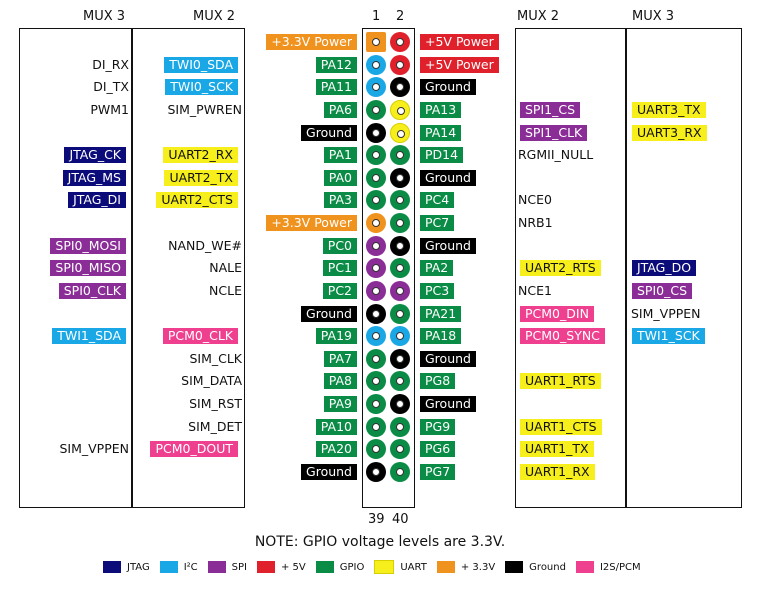 The height and width of the screenshot is (594, 760). I want to click on legend-item: UART, so click(400, 567).